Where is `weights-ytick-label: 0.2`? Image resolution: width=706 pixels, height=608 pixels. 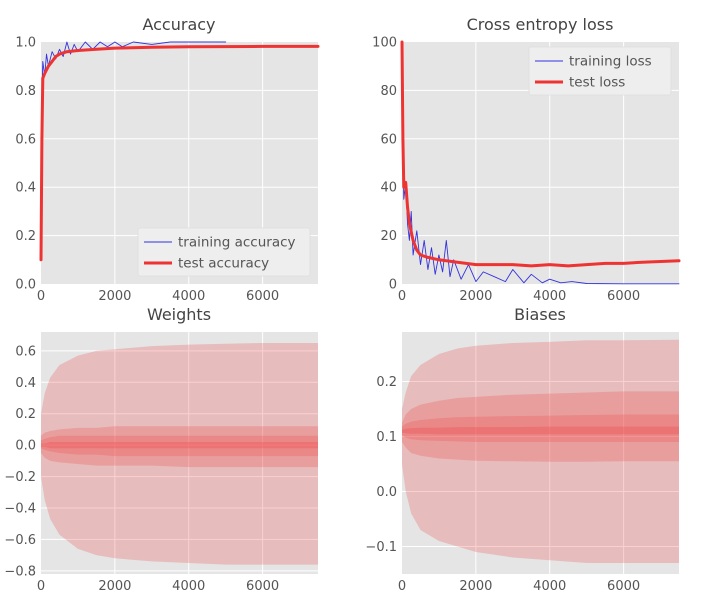
weights-ytick-label: 0.2 is located at coordinates (25, 414).